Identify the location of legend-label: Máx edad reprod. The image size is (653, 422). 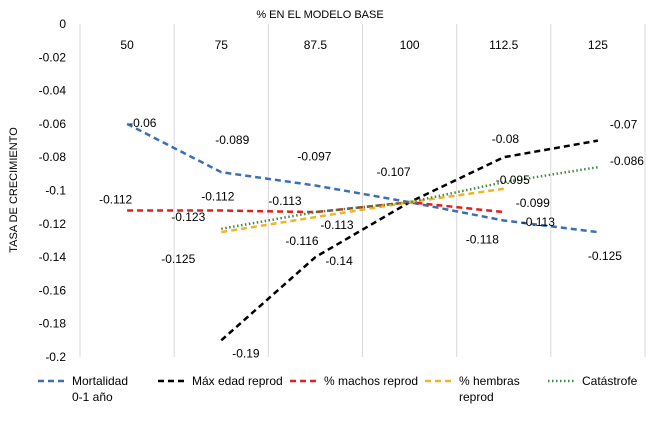
(237, 381).